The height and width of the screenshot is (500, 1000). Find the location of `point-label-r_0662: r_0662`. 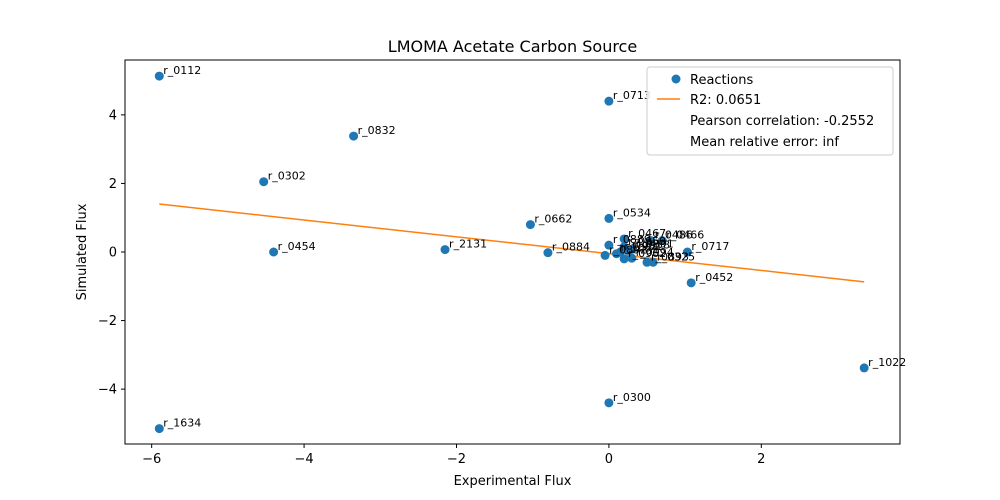

point-label-r_0662: r_0662 is located at coordinates (553, 219).